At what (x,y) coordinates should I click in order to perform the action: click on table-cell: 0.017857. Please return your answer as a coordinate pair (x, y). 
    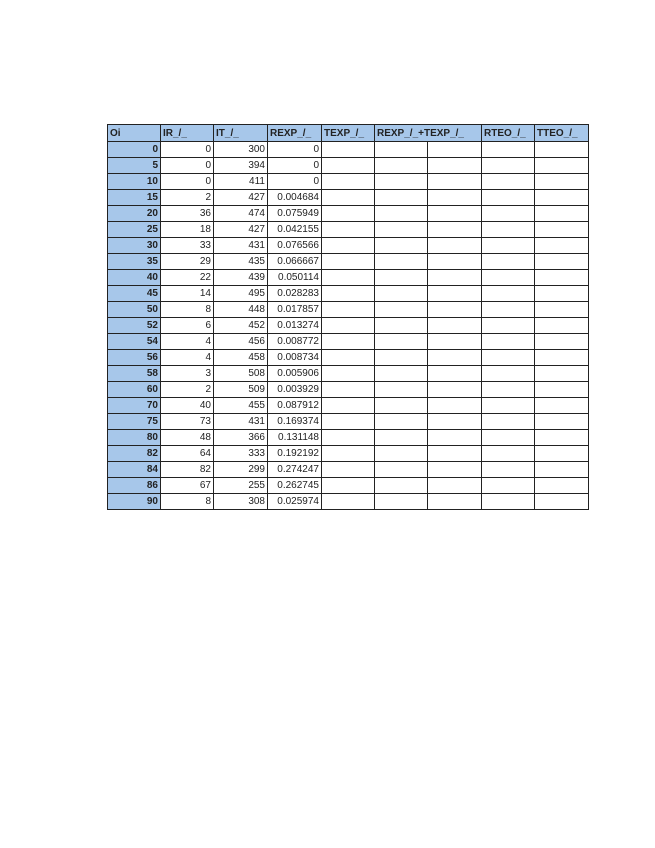
    Looking at the image, I should click on (294, 309).